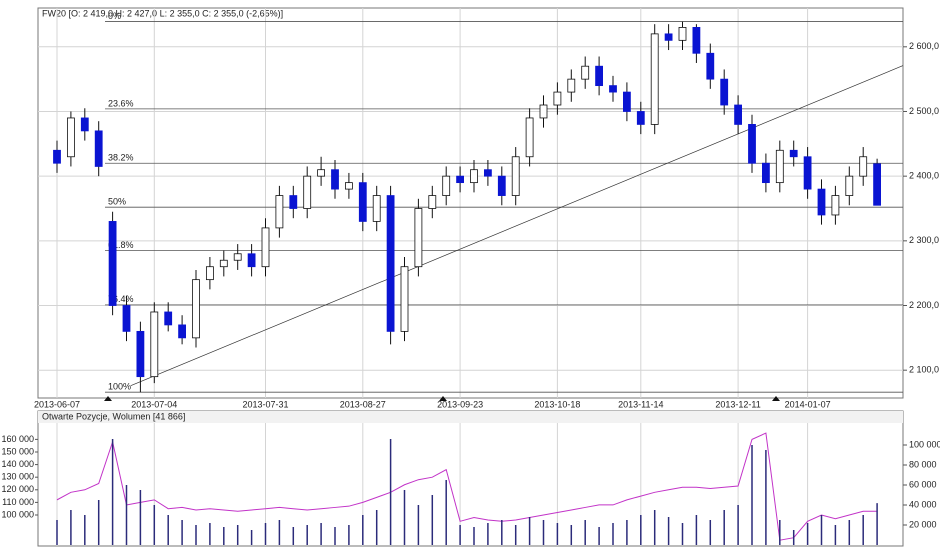  I want to click on y-tick-label: 2 400,0, so click(924, 176).